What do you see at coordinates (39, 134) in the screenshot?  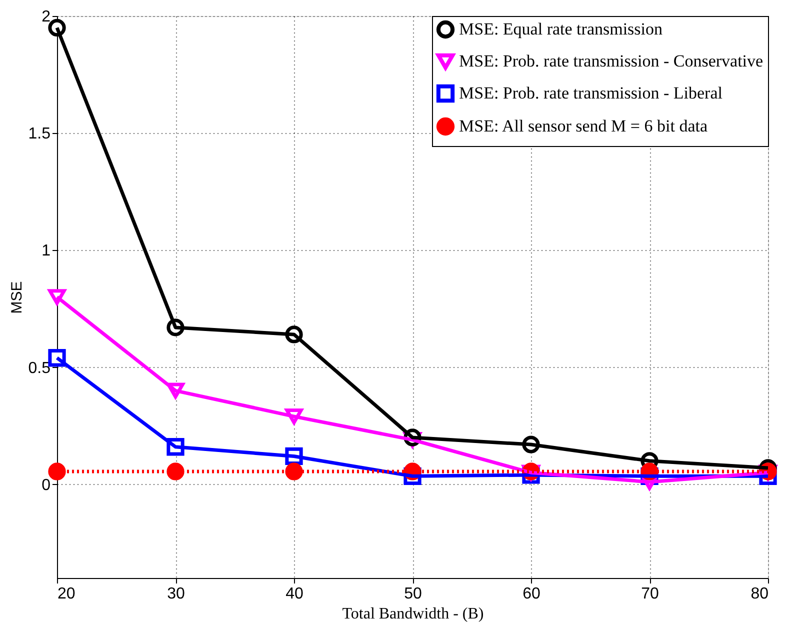 I see `y-tick-label: 1.5` at bounding box center [39, 134].